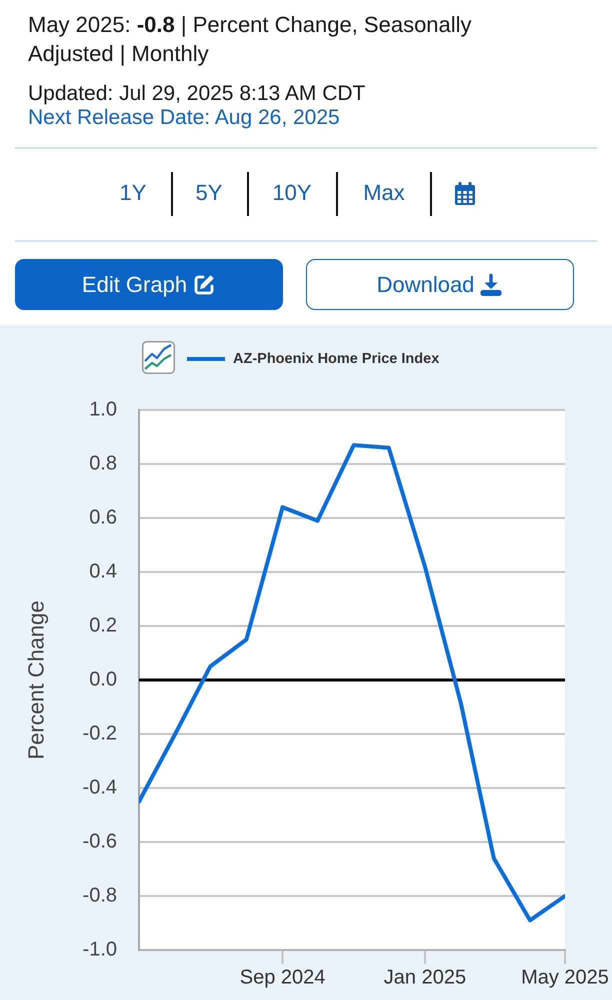 The height and width of the screenshot is (1000, 612). What do you see at coordinates (99, 949) in the screenshot?
I see `y-tick-label: -1.0` at bounding box center [99, 949].